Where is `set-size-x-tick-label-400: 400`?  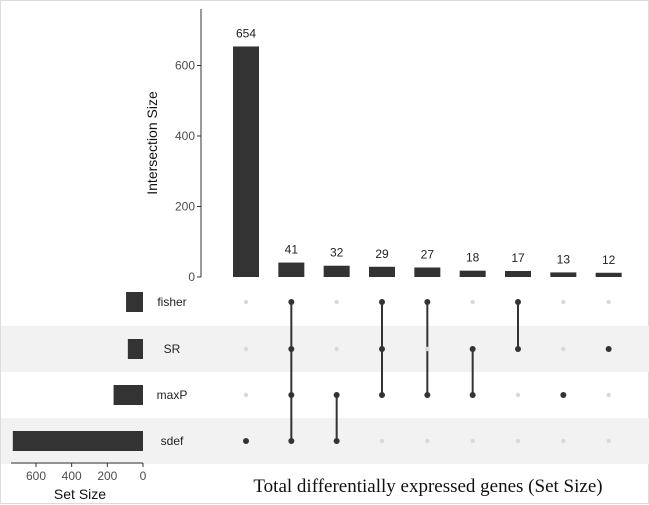 set-size-x-tick-label-400: 400 is located at coordinates (72, 476).